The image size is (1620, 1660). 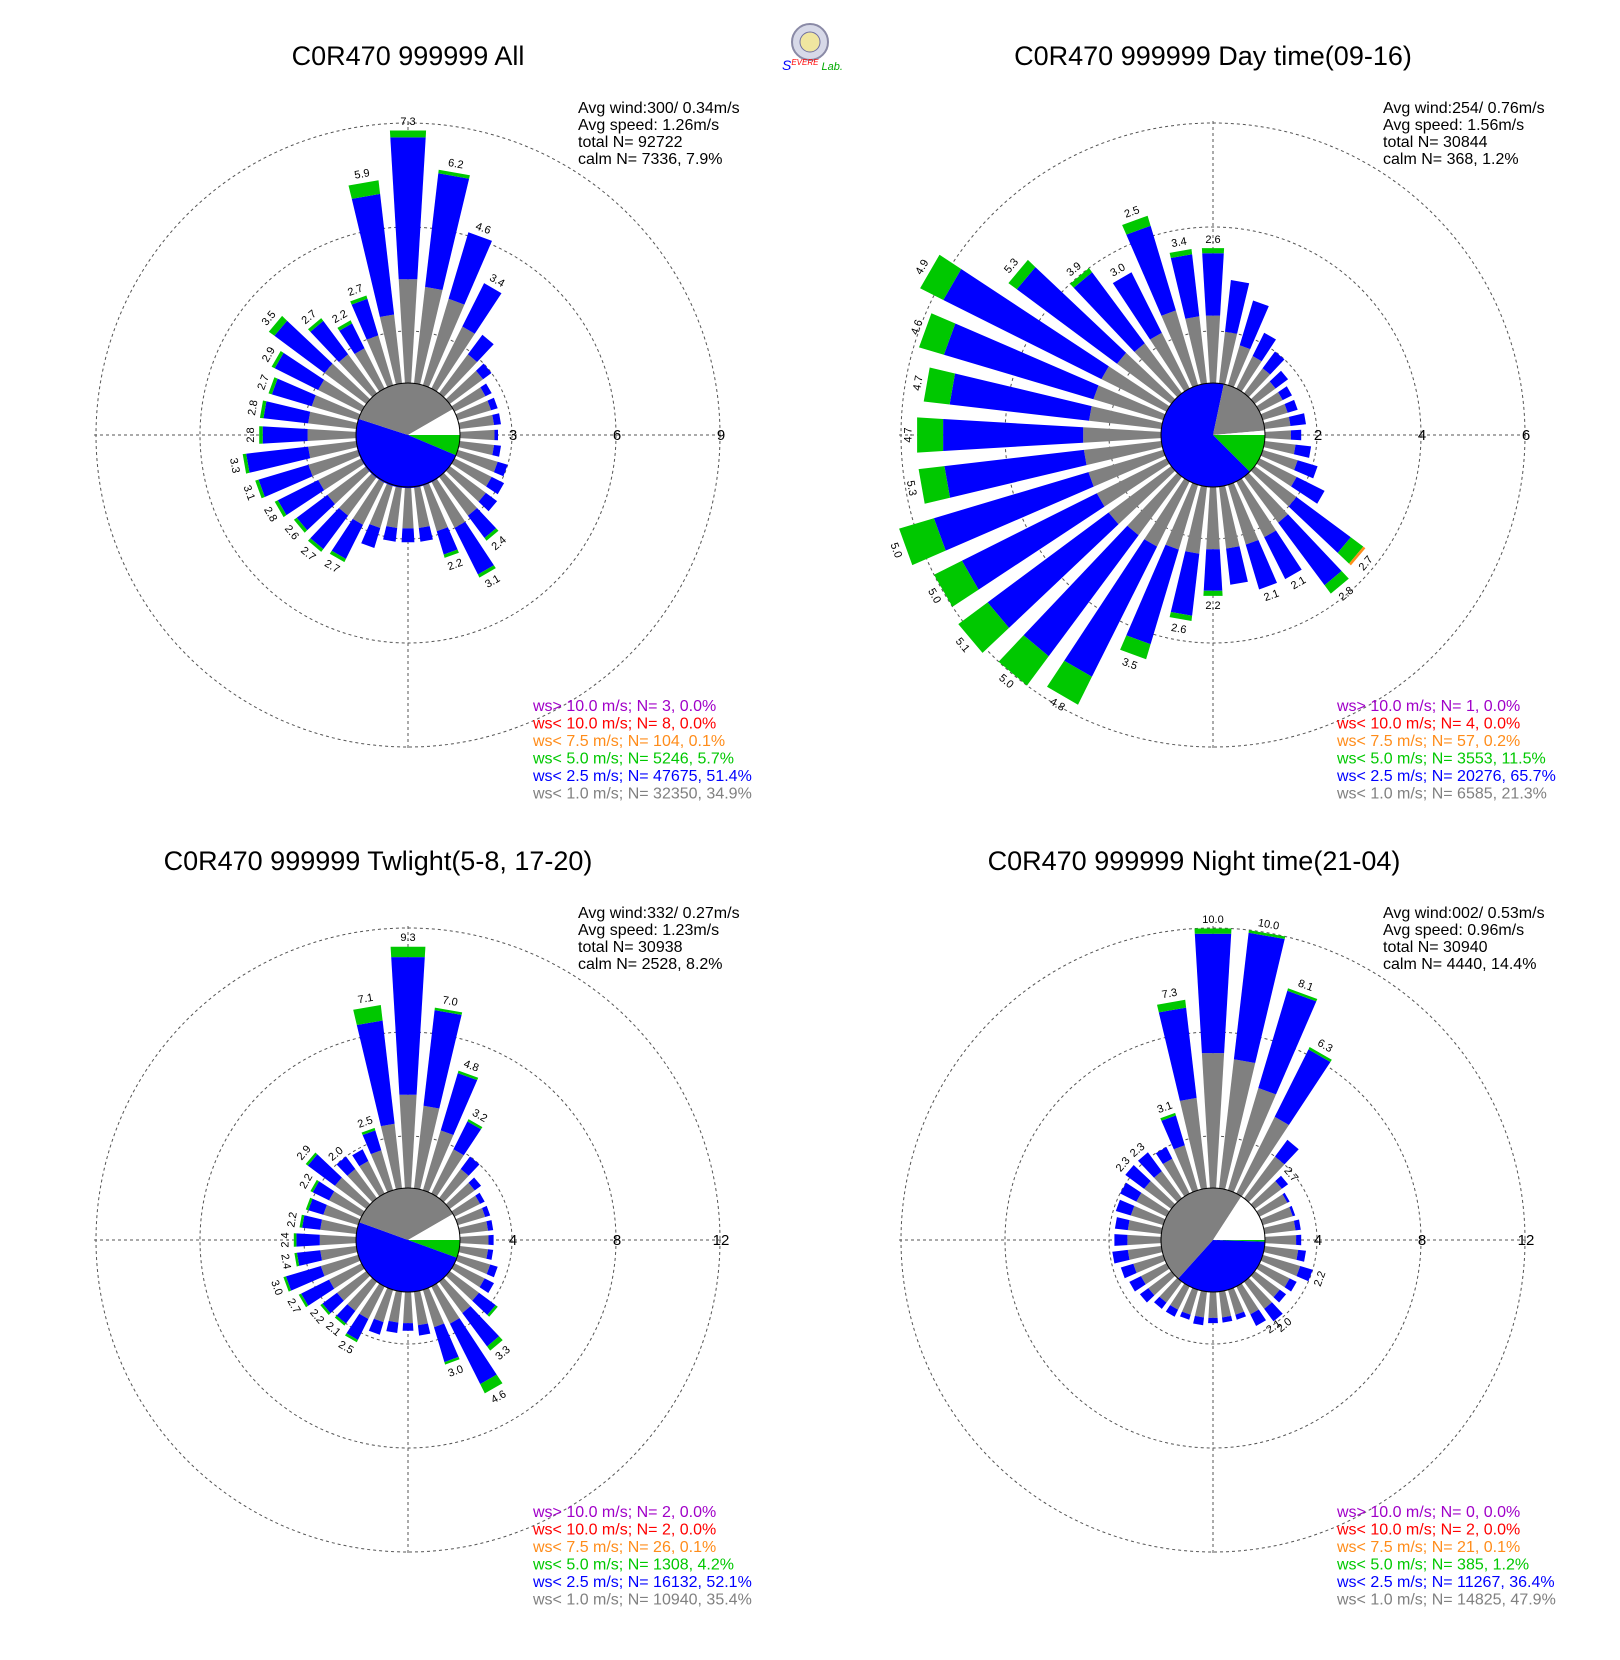 I want to click on legend-entry: ws< 7.5 m/s; N= 104, 0.1%, so click(x=628, y=741).